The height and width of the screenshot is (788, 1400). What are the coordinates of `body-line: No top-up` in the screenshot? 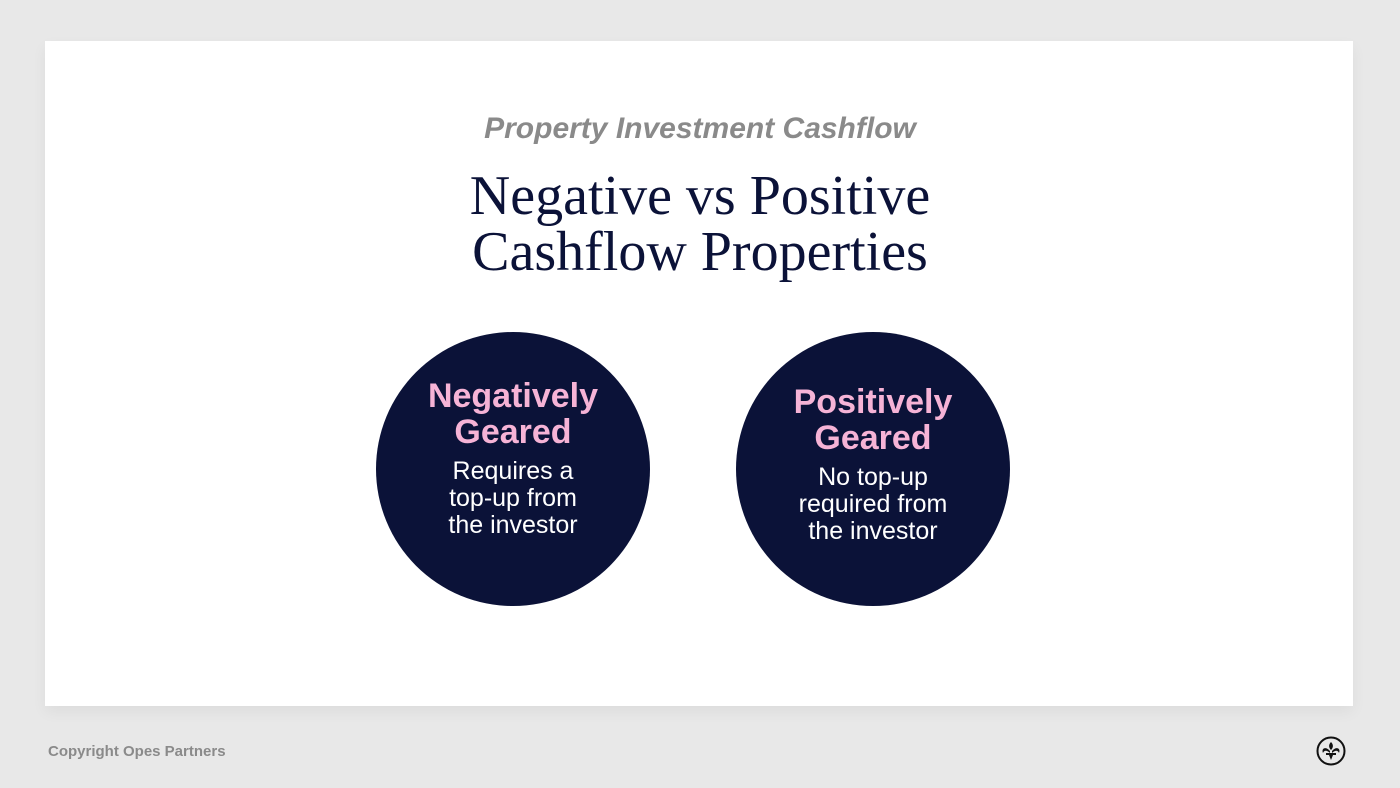 It's located at (873, 476).